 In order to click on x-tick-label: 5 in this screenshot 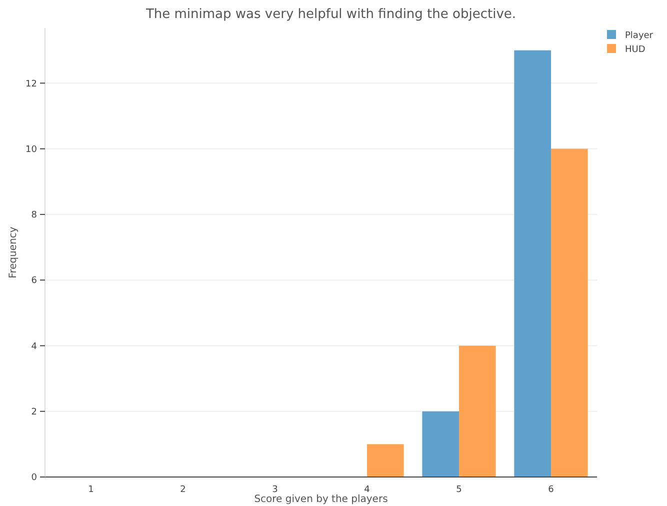, I will do `click(459, 490)`.